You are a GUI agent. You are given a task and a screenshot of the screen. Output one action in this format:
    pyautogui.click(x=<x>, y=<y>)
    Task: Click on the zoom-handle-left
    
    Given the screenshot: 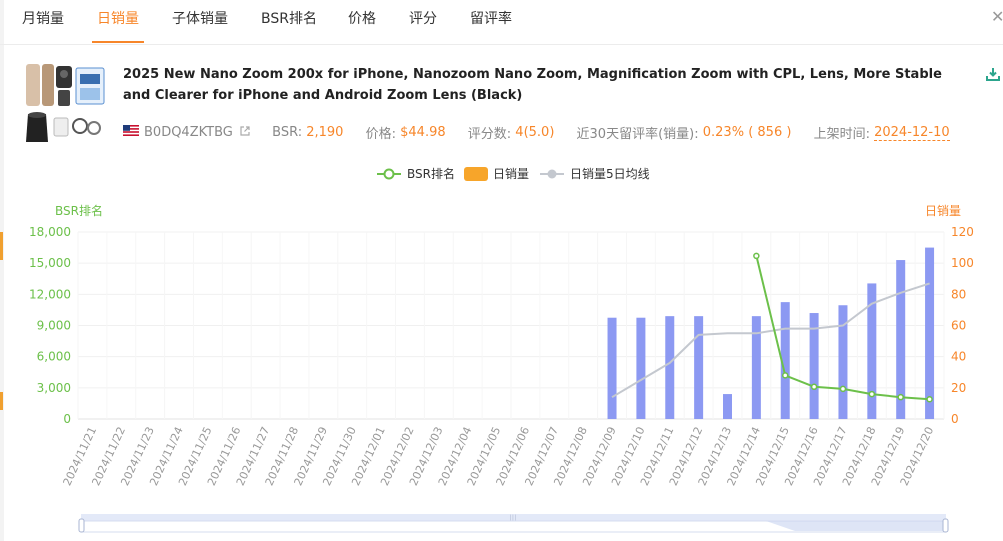 What is the action you would take?
    pyautogui.click(x=81, y=525)
    